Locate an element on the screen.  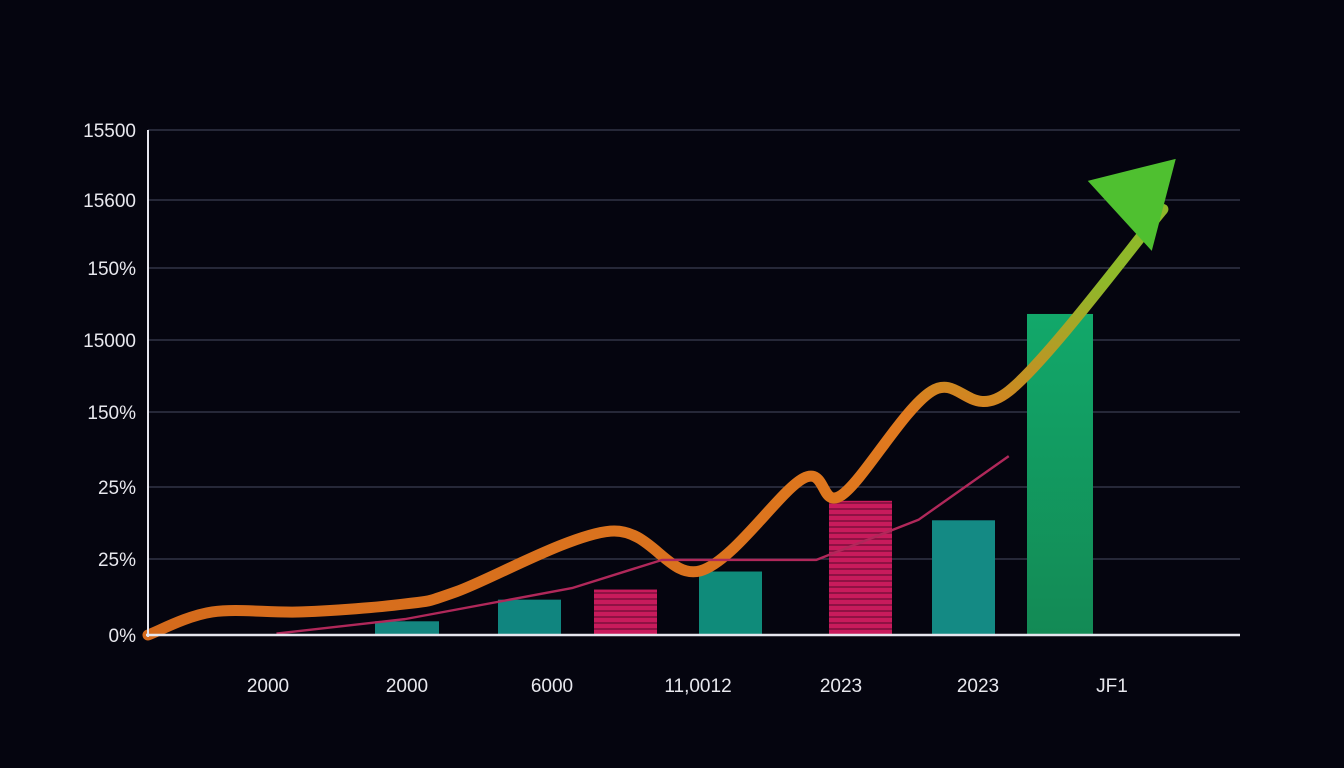
y-tick-label: 15500 is located at coordinates (109, 131).